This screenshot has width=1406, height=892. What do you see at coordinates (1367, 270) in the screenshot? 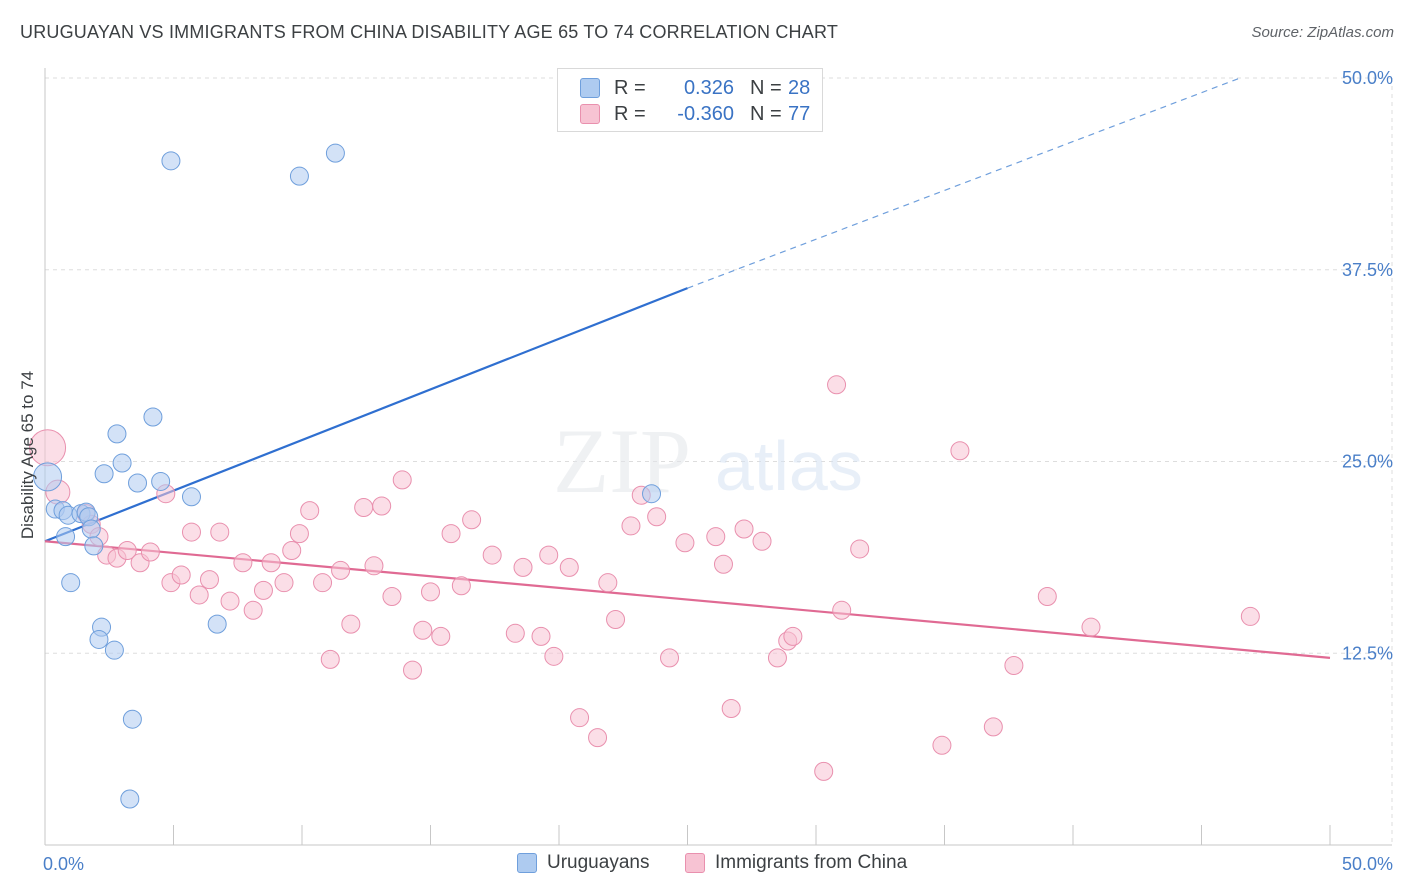
I see `y-tick-label: 37.5%` at bounding box center [1367, 270].